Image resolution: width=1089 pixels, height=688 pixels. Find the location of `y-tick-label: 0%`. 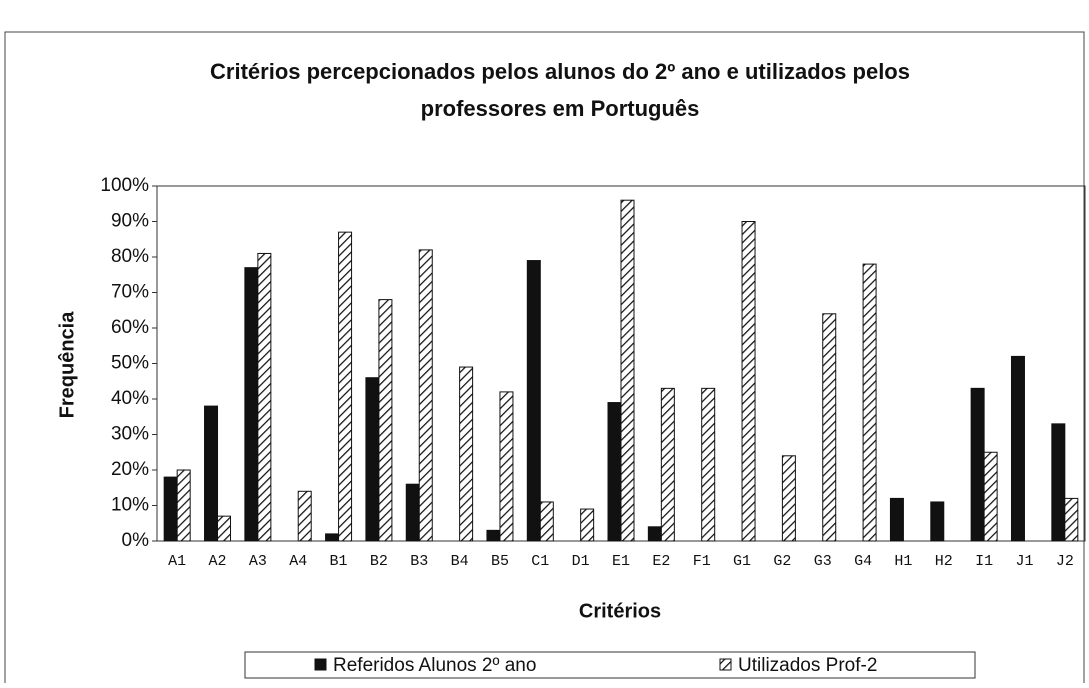

y-tick-label: 0% is located at coordinates (136, 540).